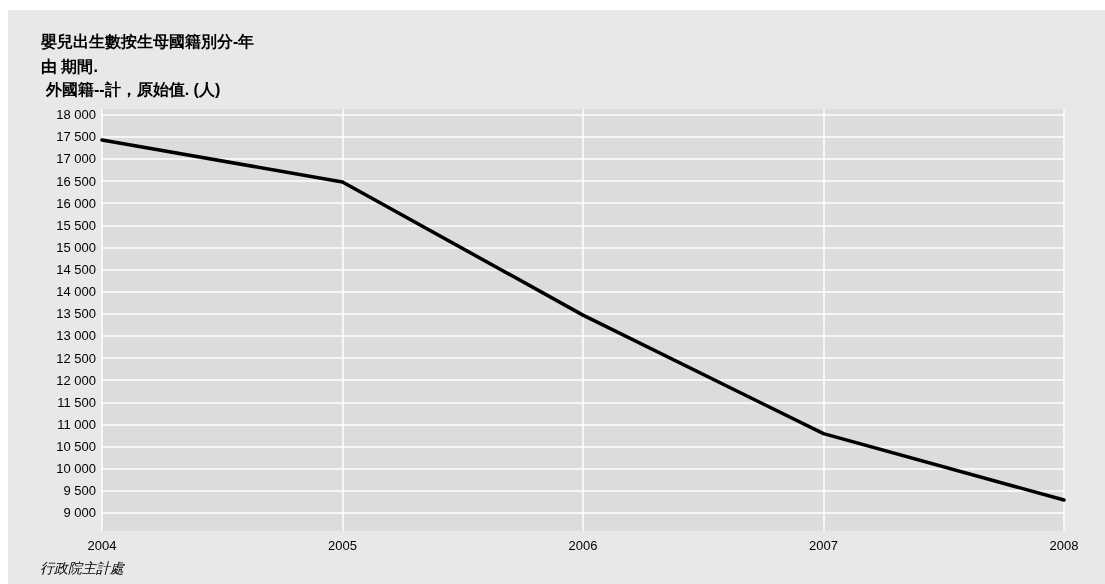 The height and width of the screenshot is (584, 1105). Describe the element at coordinates (76, 181) in the screenshot. I see `y-tick-label: 16 500` at that location.